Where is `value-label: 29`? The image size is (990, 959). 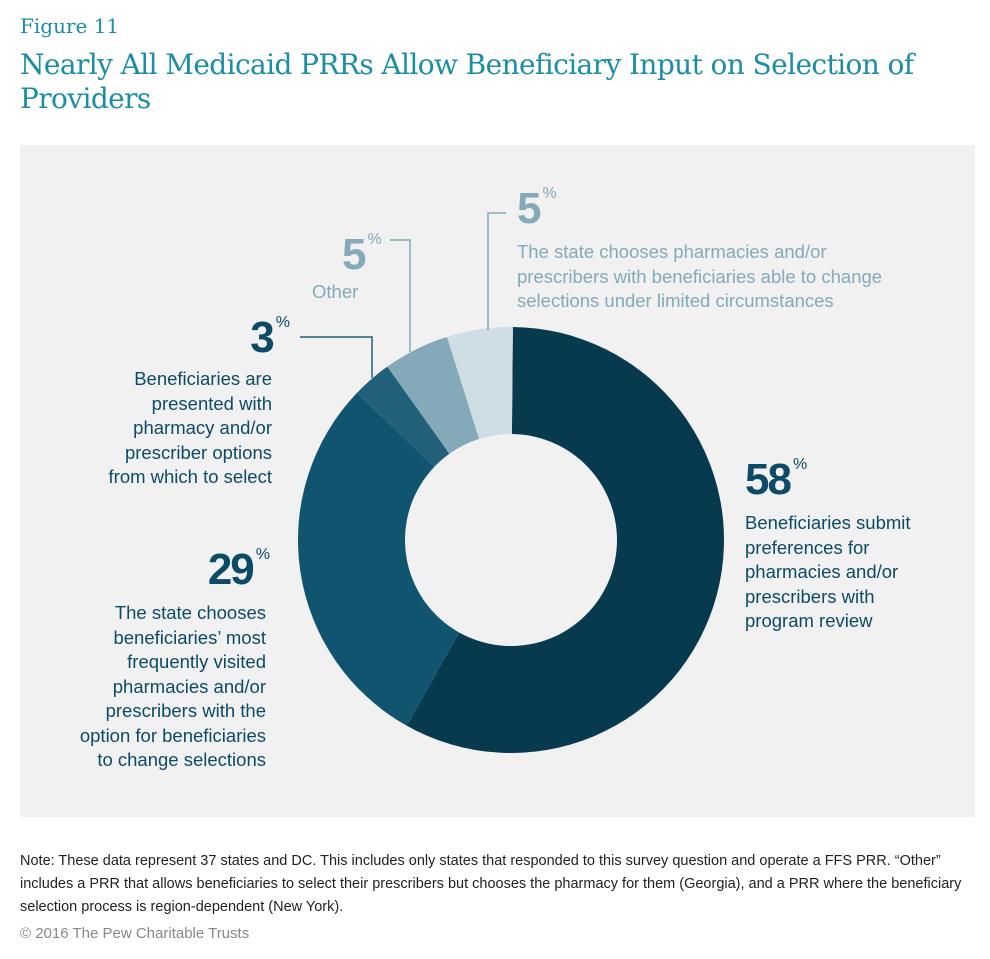 value-label: 29 is located at coordinates (231, 569).